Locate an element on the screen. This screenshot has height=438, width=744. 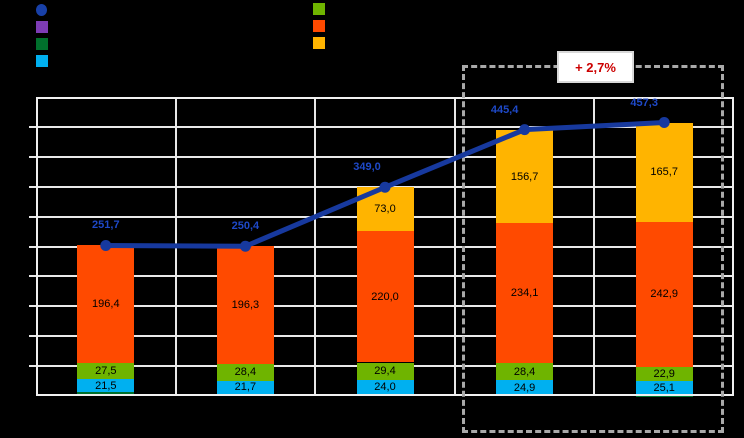
segment-value-label: 27,5 is located at coordinates (106, 371).